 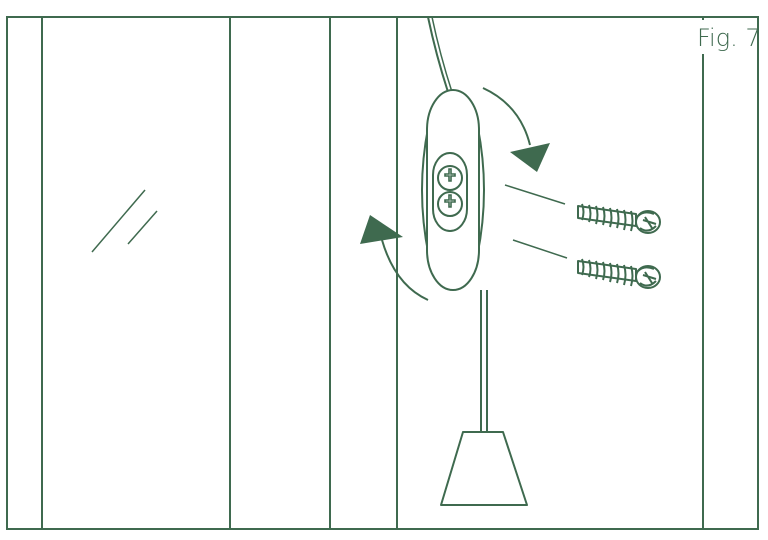 I want to click on figure-label: Fig. 7, so click(x=729, y=38).